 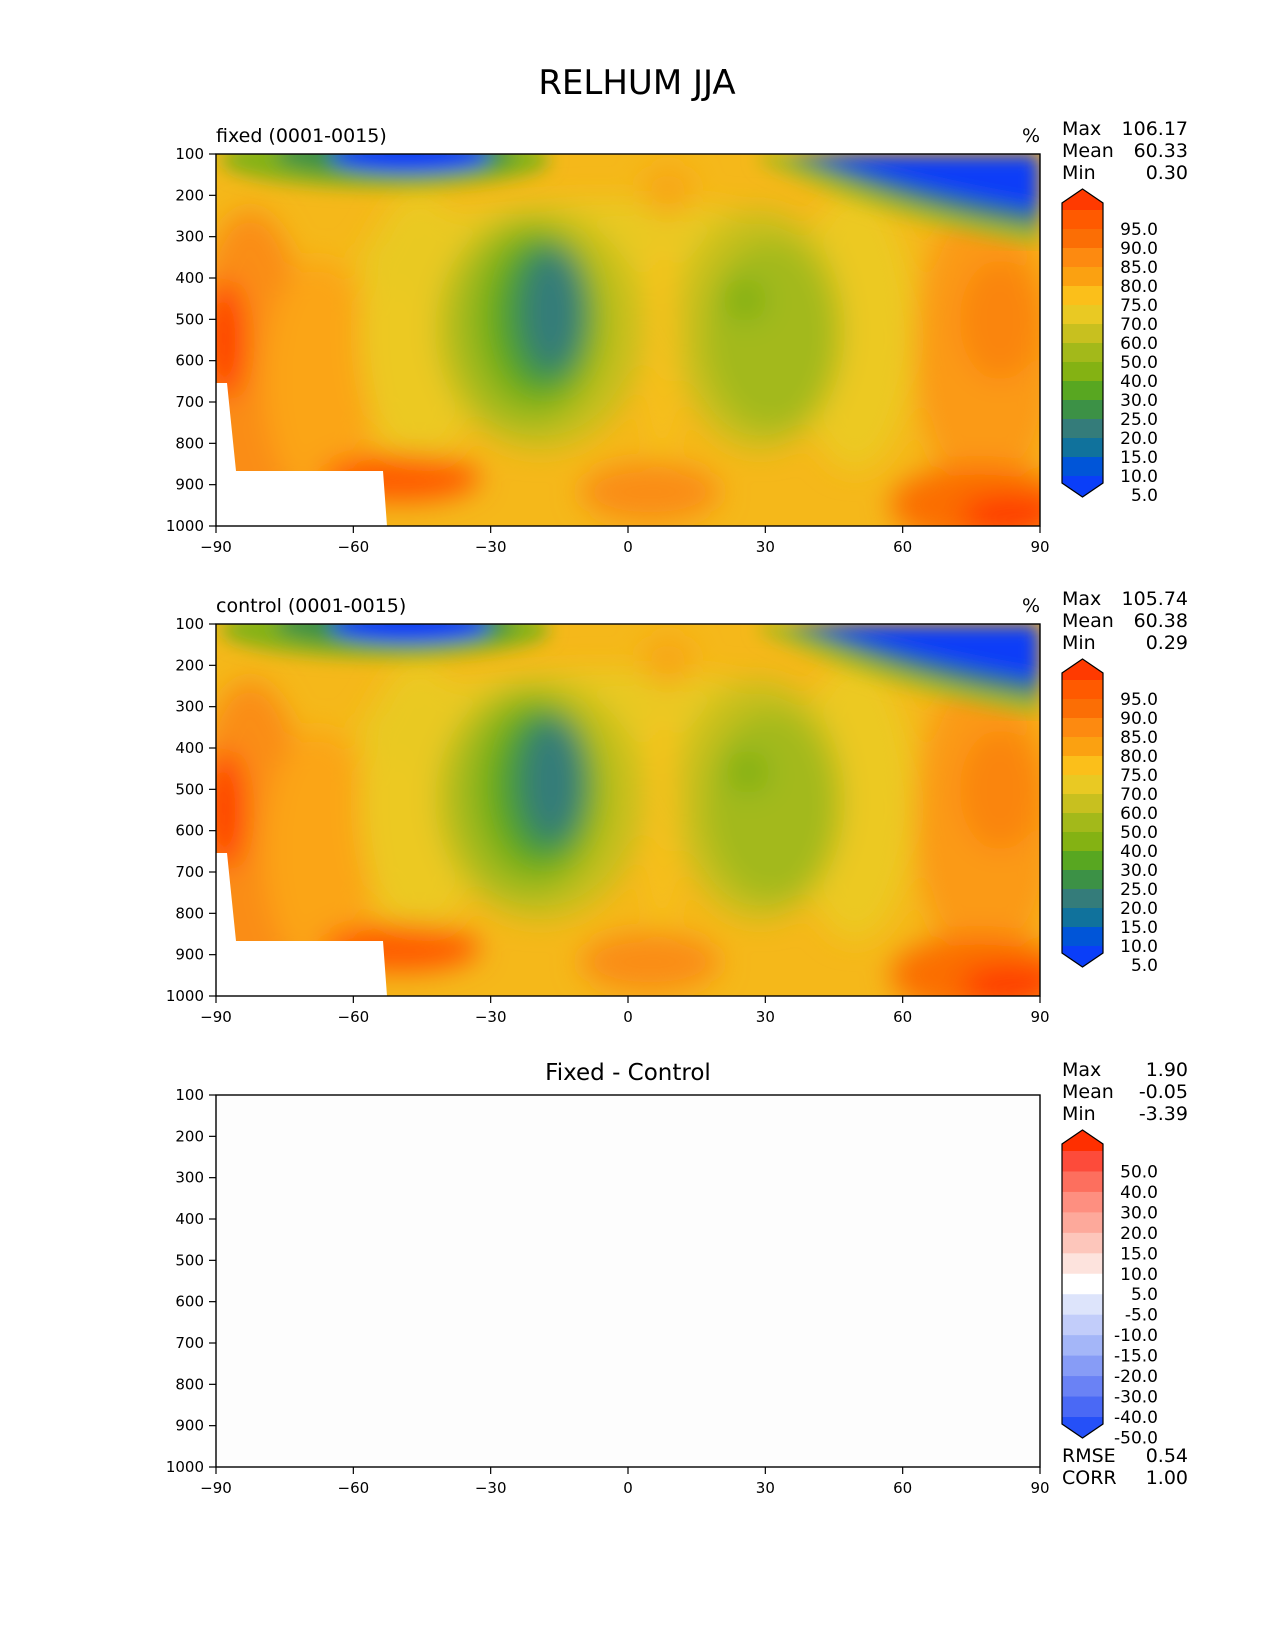 What do you see at coordinates (636, 83) in the screenshot?
I see `figure-title: RELHUM JJA` at bounding box center [636, 83].